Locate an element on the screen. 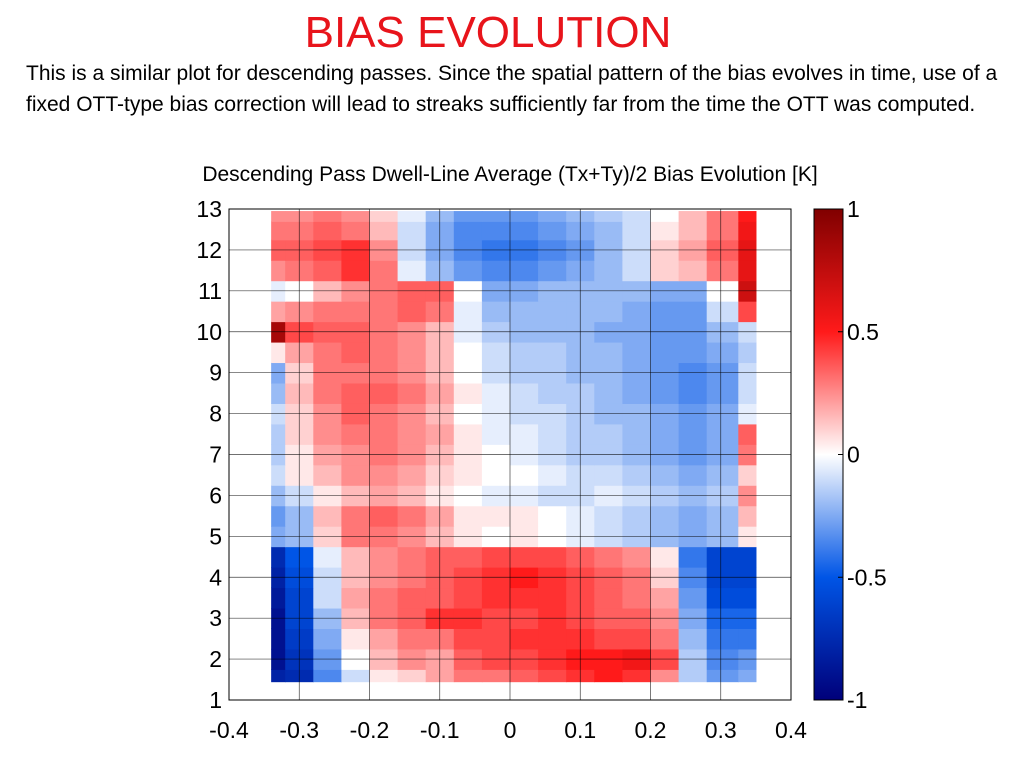  y-tick-label: 5 is located at coordinates (215, 536).